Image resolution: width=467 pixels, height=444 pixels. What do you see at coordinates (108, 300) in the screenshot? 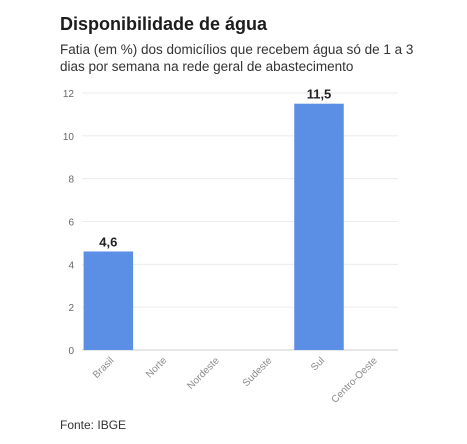
I see `bar-brasil` at bounding box center [108, 300].